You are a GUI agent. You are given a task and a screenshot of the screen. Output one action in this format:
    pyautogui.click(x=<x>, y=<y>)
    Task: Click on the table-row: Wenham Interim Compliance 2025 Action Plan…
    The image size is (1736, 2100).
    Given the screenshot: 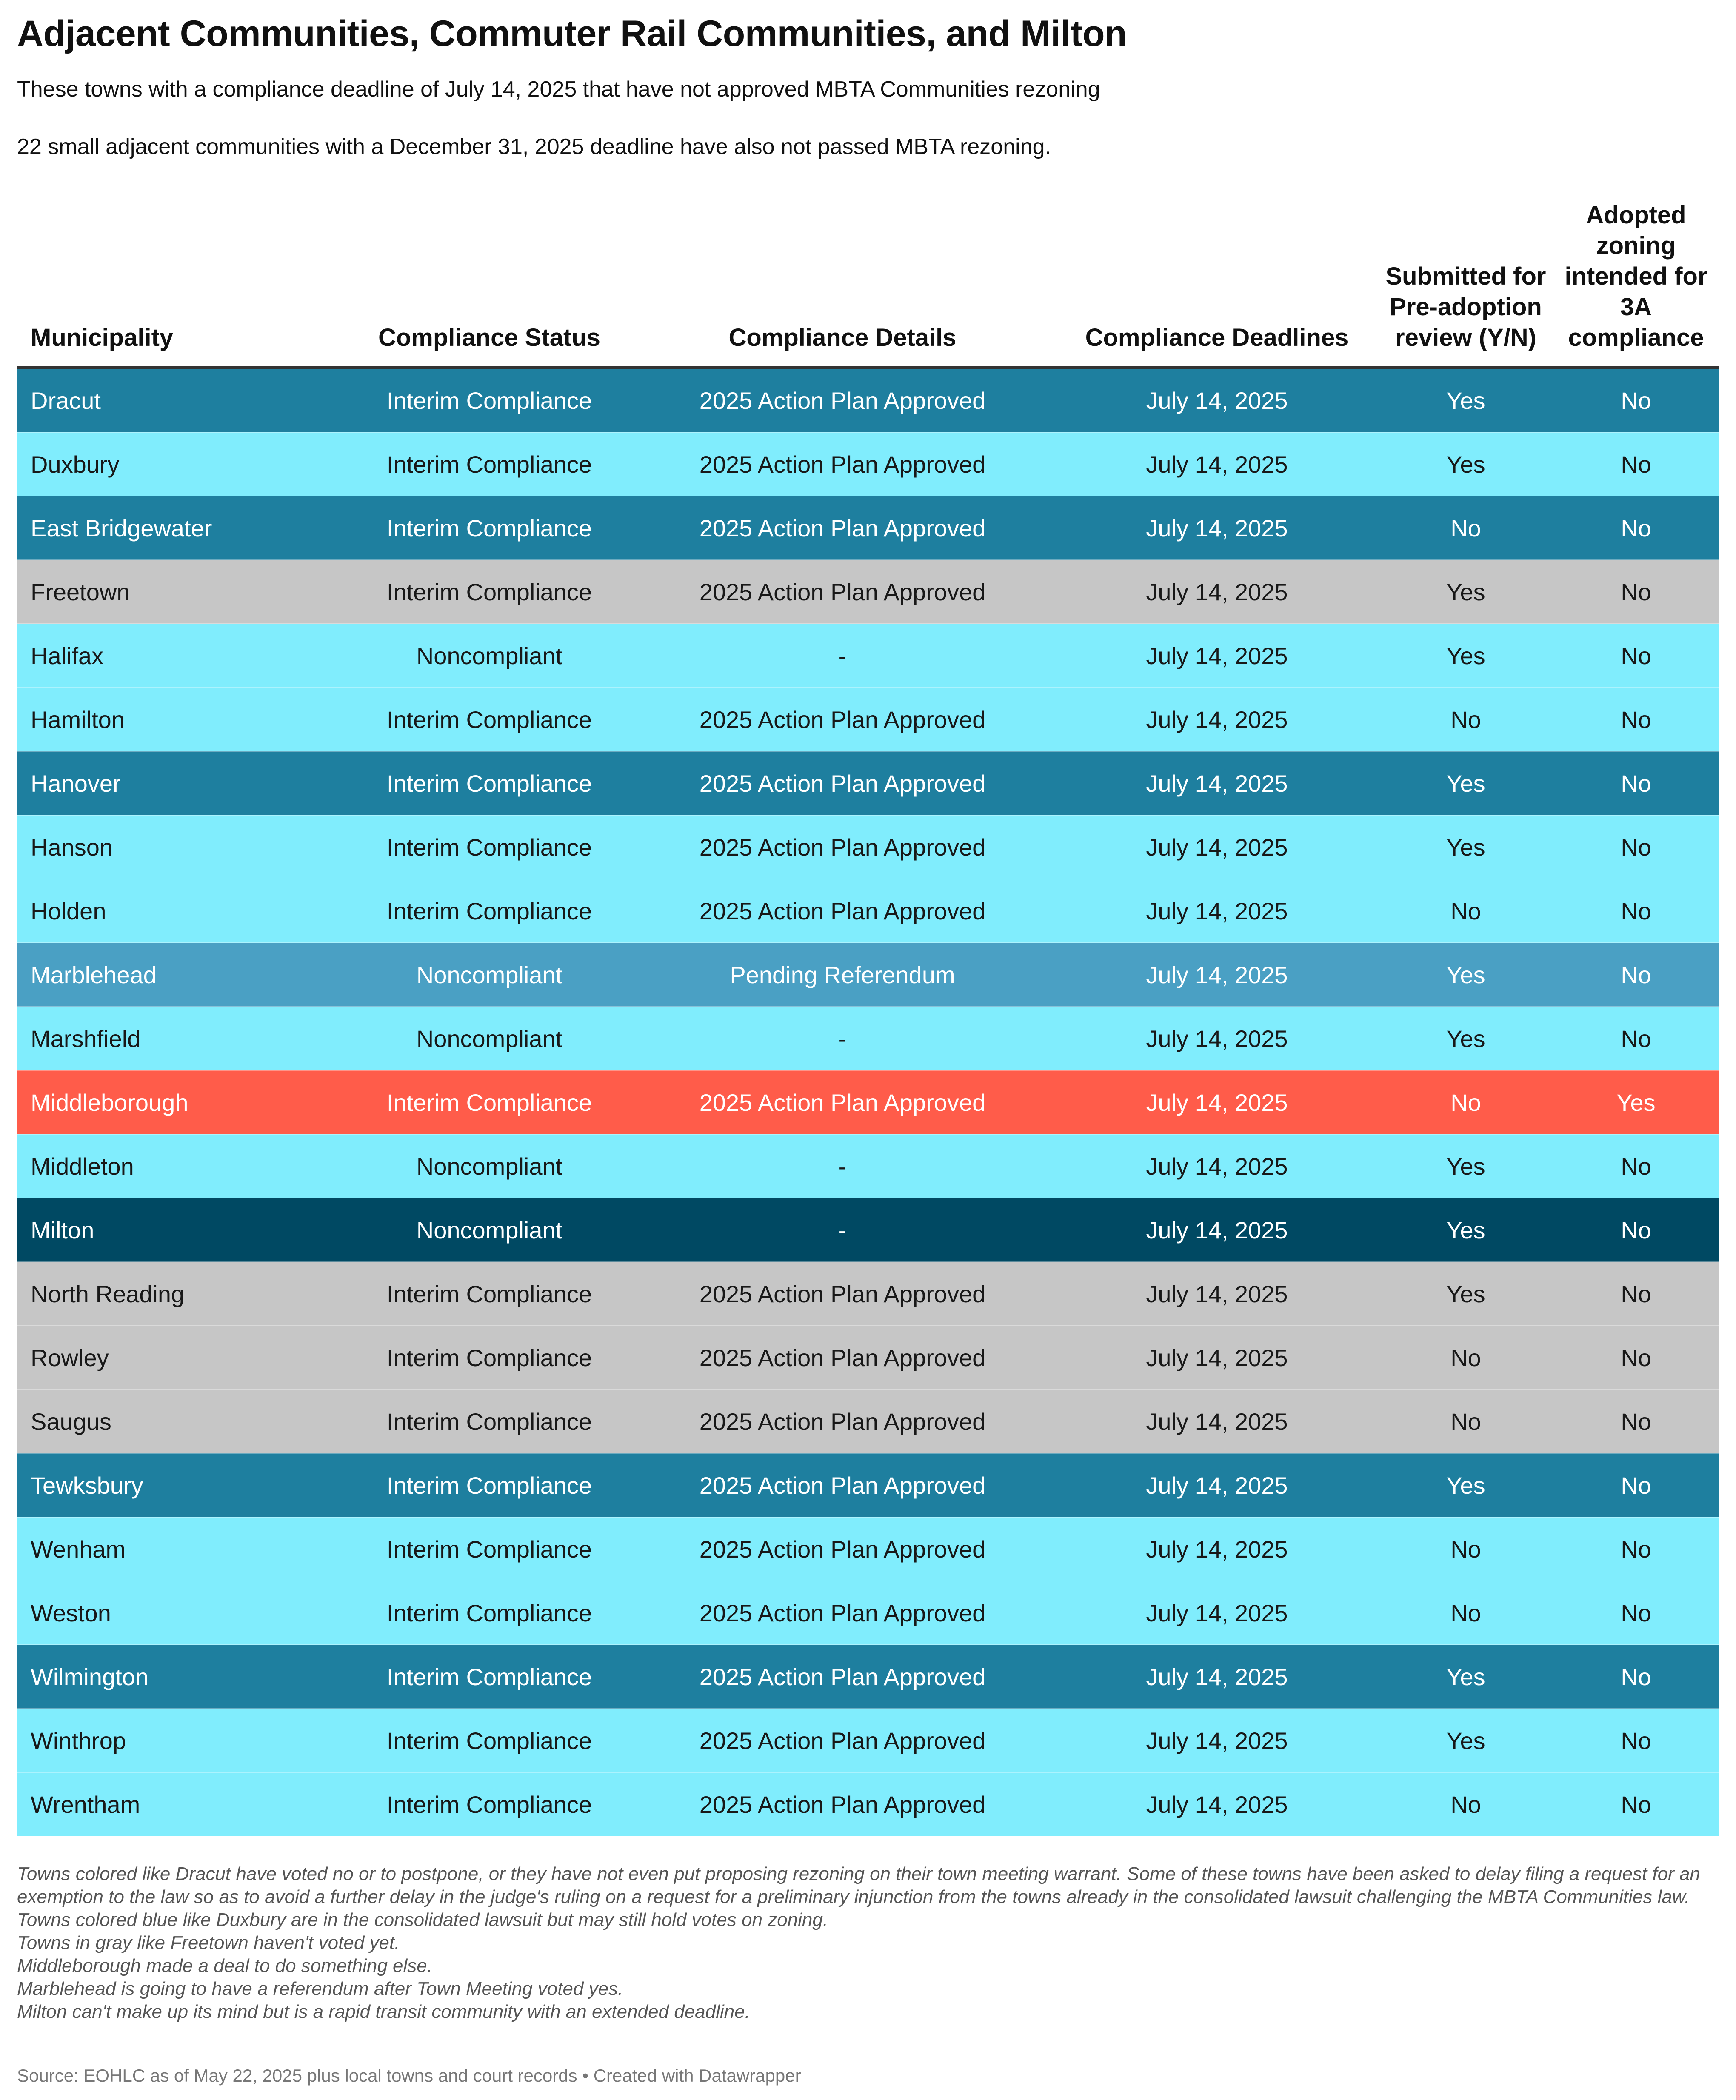 What is the action you would take?
    pyautogui.click(x=868, y=1549)
    